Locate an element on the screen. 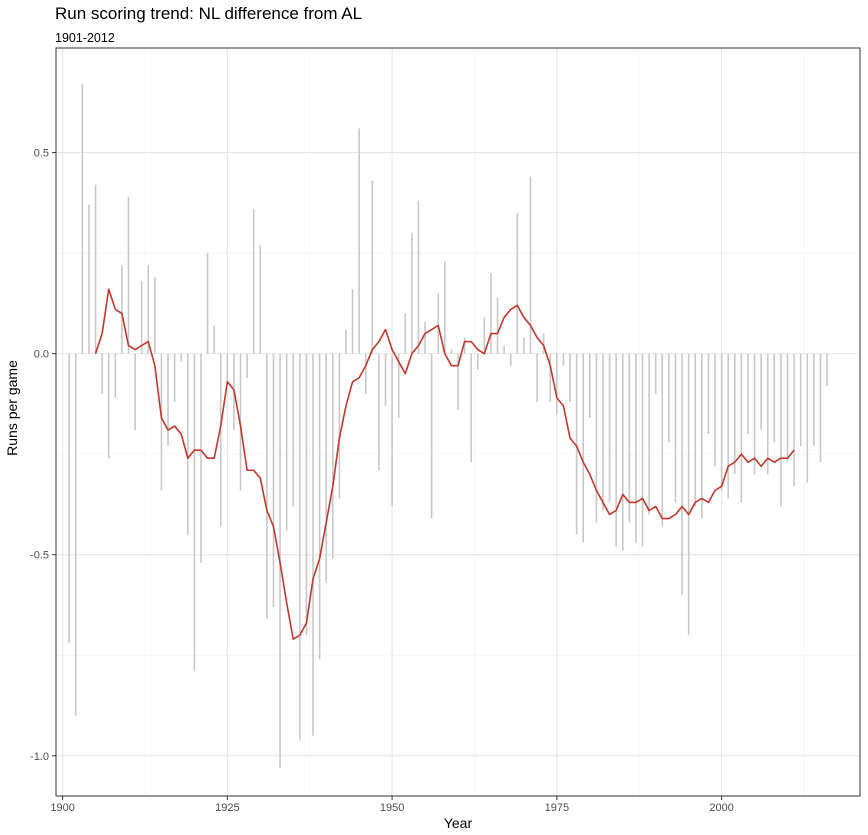  y-tick-label: 0.5 is located at coordinates (41, 154).